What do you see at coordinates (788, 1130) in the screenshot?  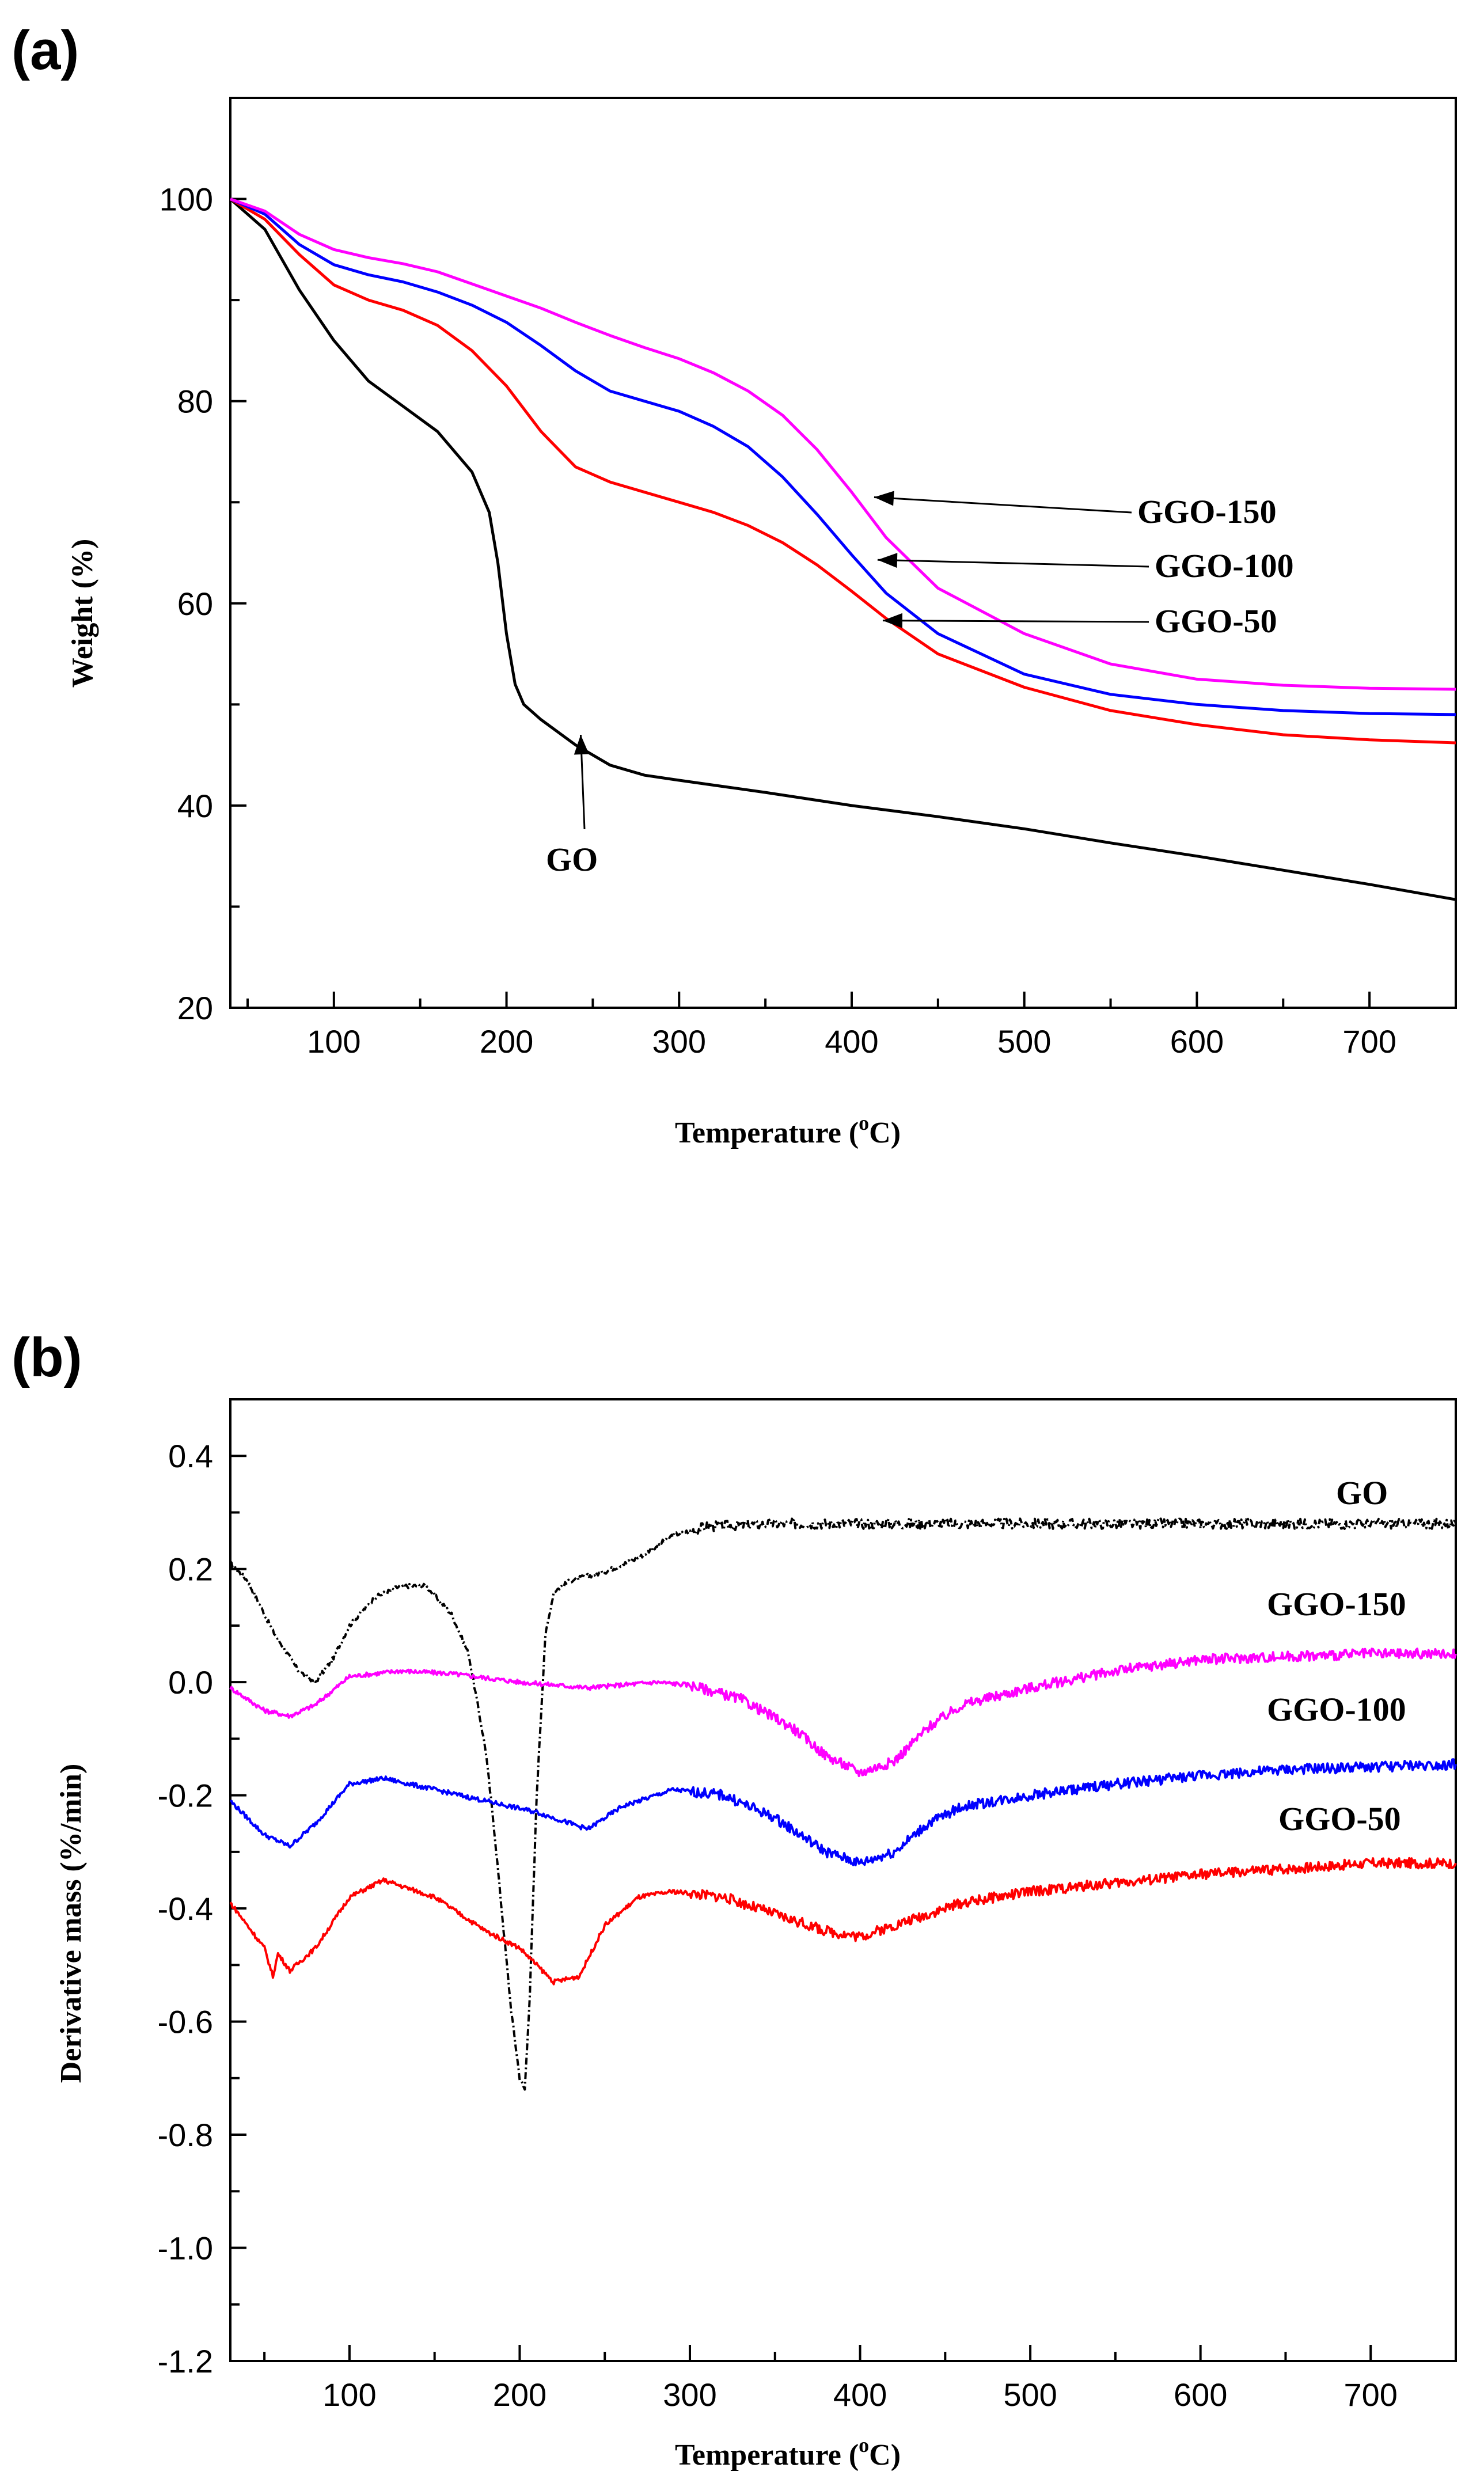 I see `panel-a-x-axis-title: Temperature (oC)` at bounding box center [788, 1130].